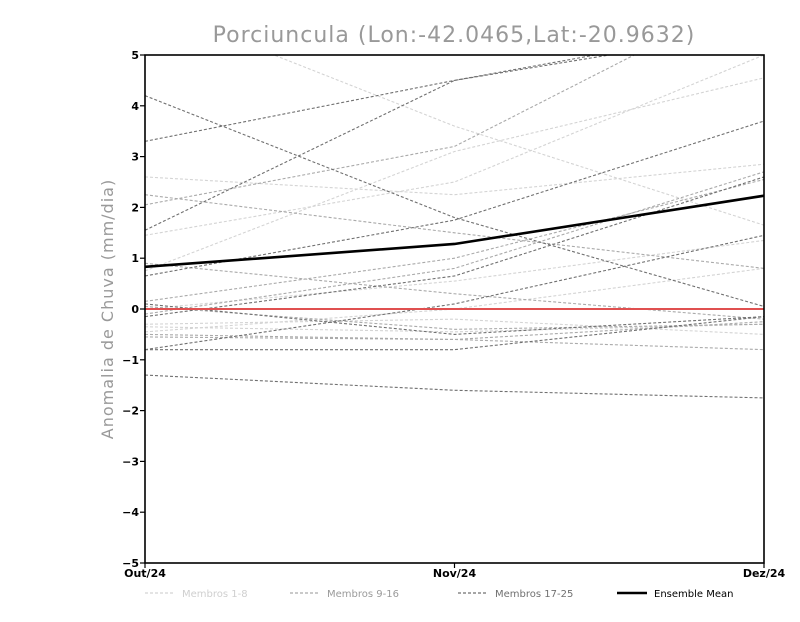  Describe the element at coordinates (534, 594) in the screenshot. I see `legend-label: Membros 17-25` at that location.